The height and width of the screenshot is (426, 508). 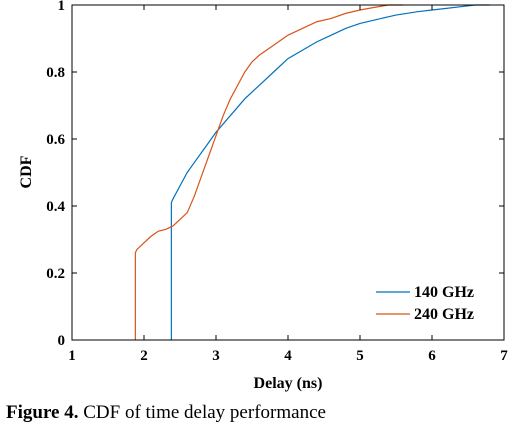 I want to click on legend-label: 140 GHz, so click(x=444, y=292).